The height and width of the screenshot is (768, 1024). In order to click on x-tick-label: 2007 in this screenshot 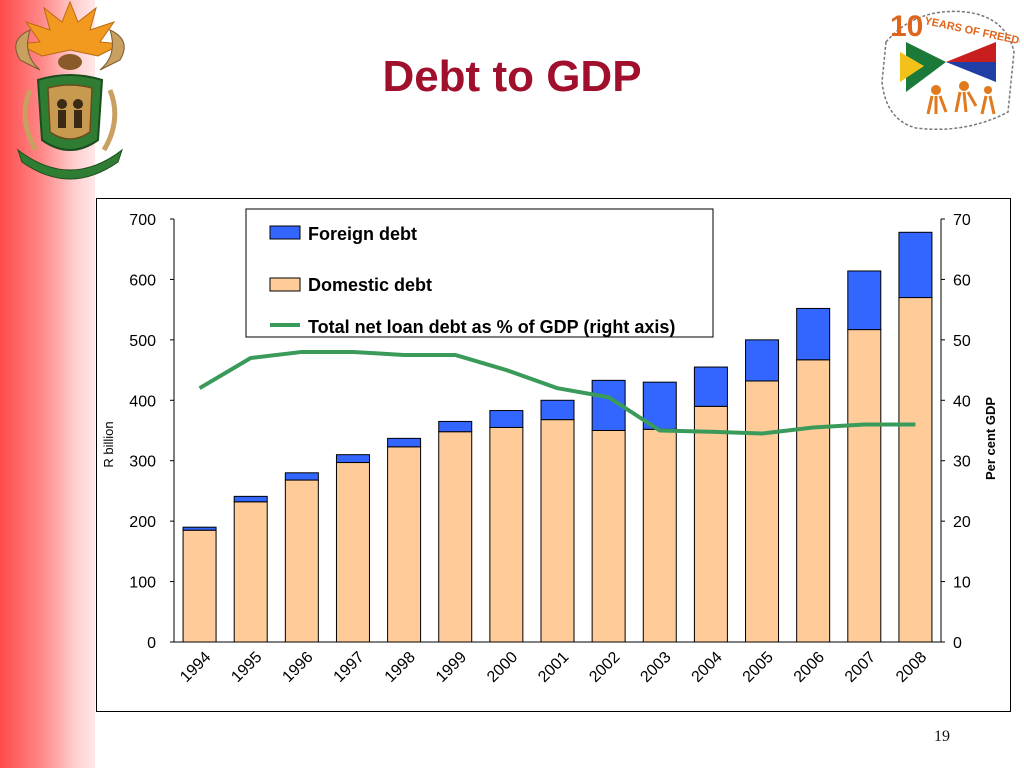, I will do `click(860, 667)`.